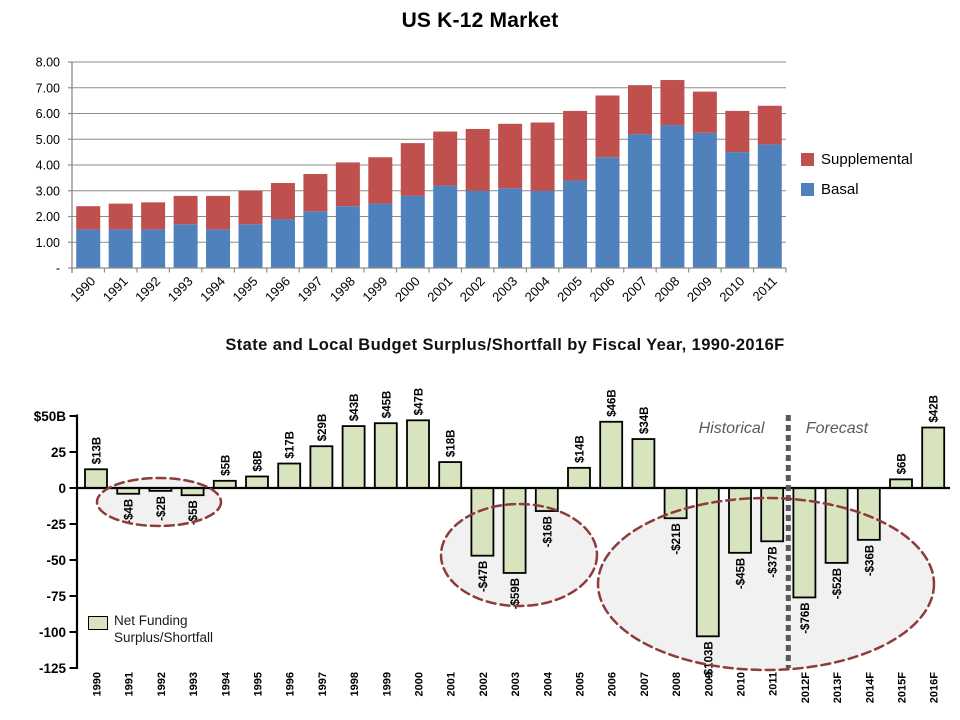 This screenshot has height=720, width=960. What do you see at coordinates (579, 477) in the screenshot?
I see `budget-bar-2005` at bounding box center [579, 477].